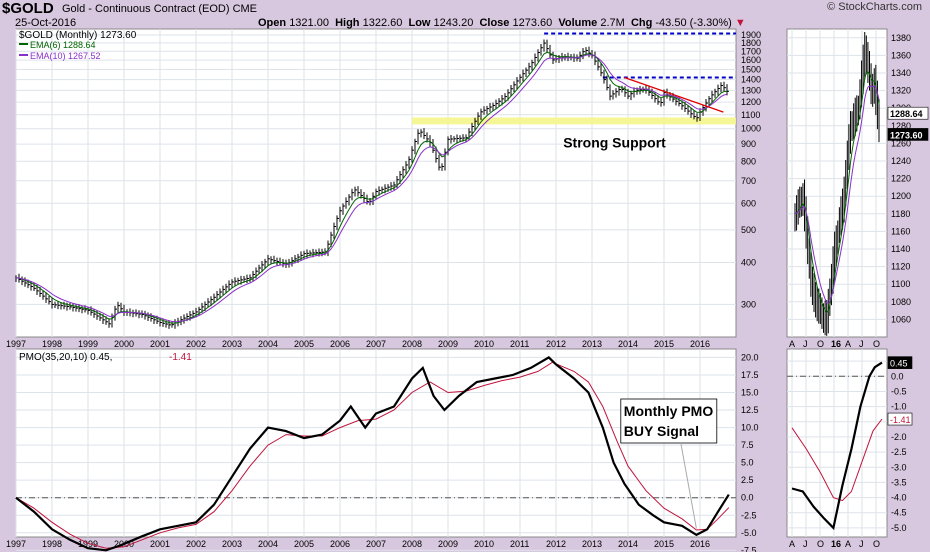  What do you see at coordinates (180, 357) in the screenshot?
I see `pmo-legend-signal: -1.41` at bounding box center [180, 357].